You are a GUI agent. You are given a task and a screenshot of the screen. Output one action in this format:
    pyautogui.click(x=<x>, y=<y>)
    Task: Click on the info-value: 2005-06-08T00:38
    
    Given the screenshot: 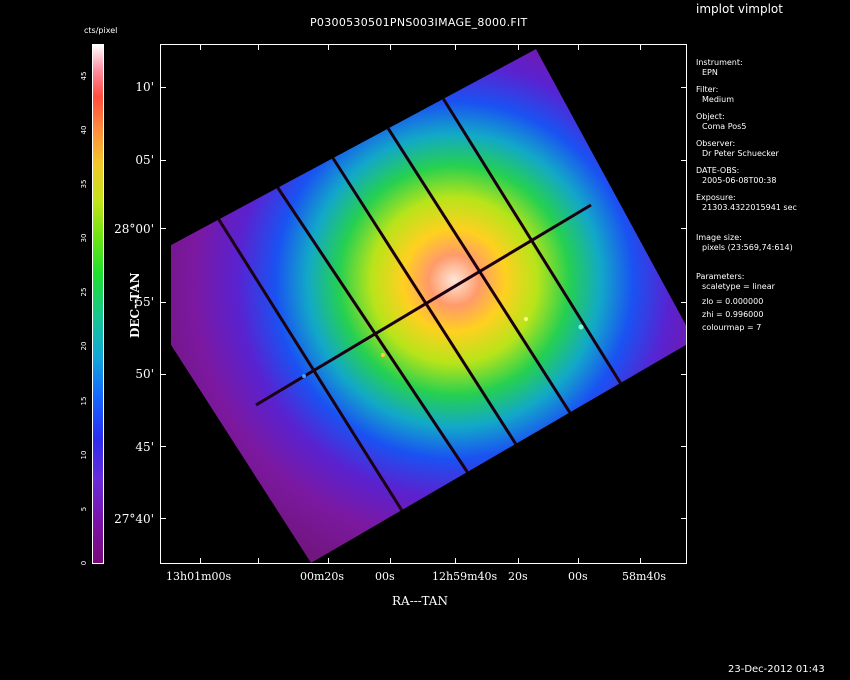 What is the action you would take?
    pyautogui.click(x=739, y=180)
    